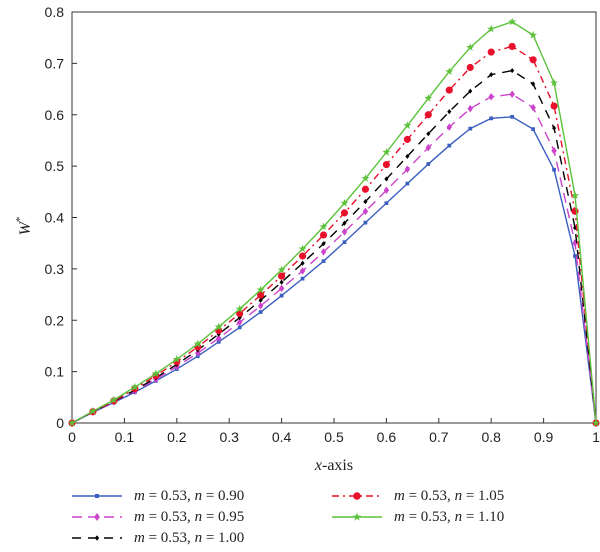 The height and width of the screenshot is (552, 600). I want to click on y-axis-title-variable: W, so click(25, 227).